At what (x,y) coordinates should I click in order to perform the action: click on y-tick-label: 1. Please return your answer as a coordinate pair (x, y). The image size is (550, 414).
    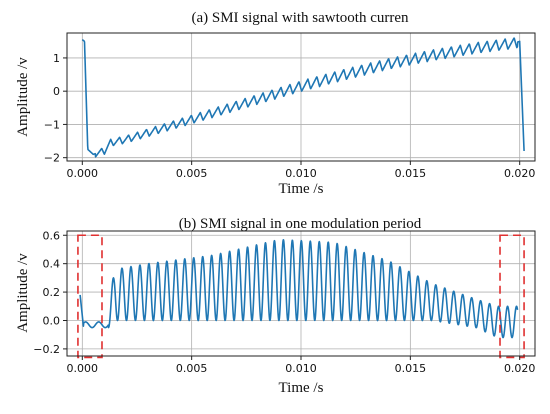
    Looking at the image, I should click on (56, 58).